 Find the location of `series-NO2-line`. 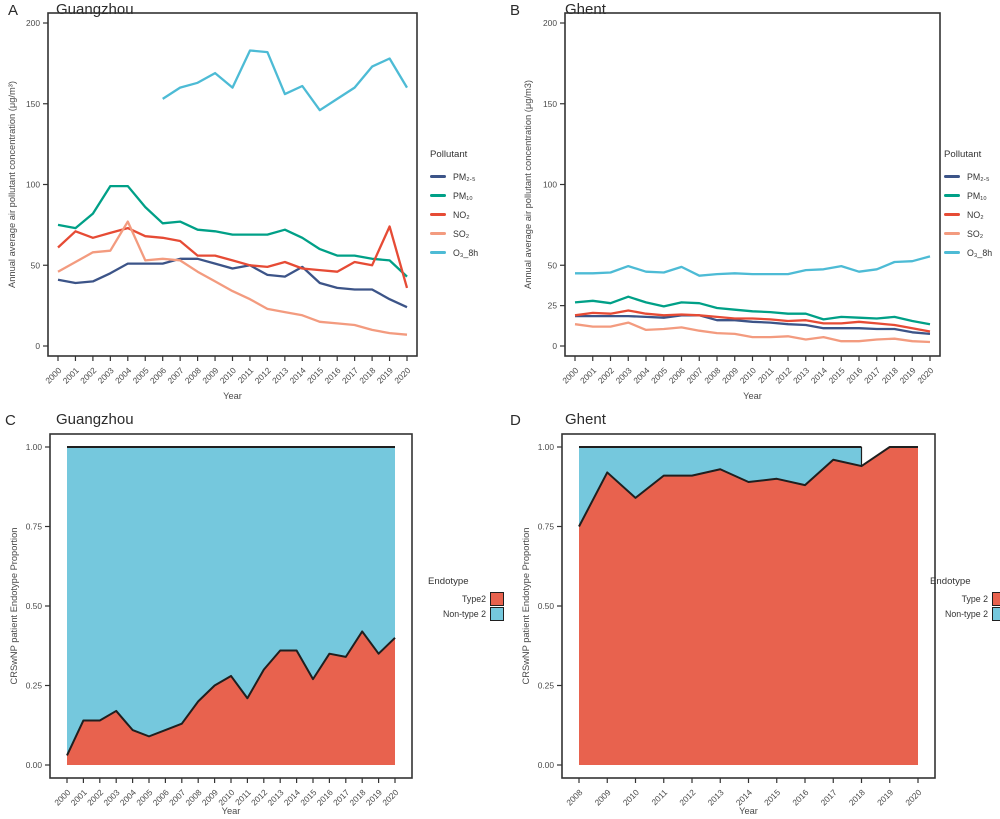

series-NO2-line is located at coordinates (752, 321).